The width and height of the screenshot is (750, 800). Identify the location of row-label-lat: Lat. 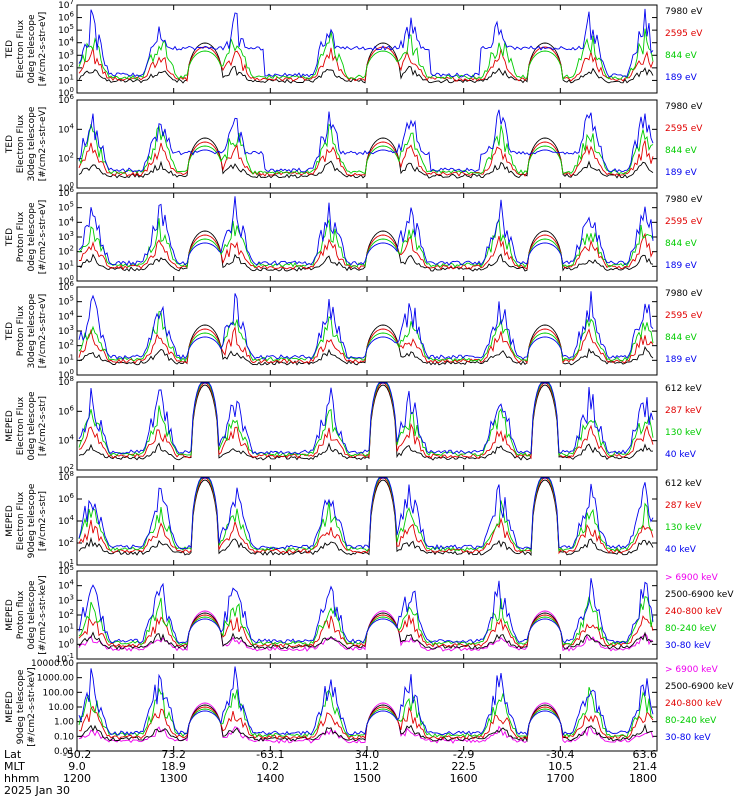
(13, 754).